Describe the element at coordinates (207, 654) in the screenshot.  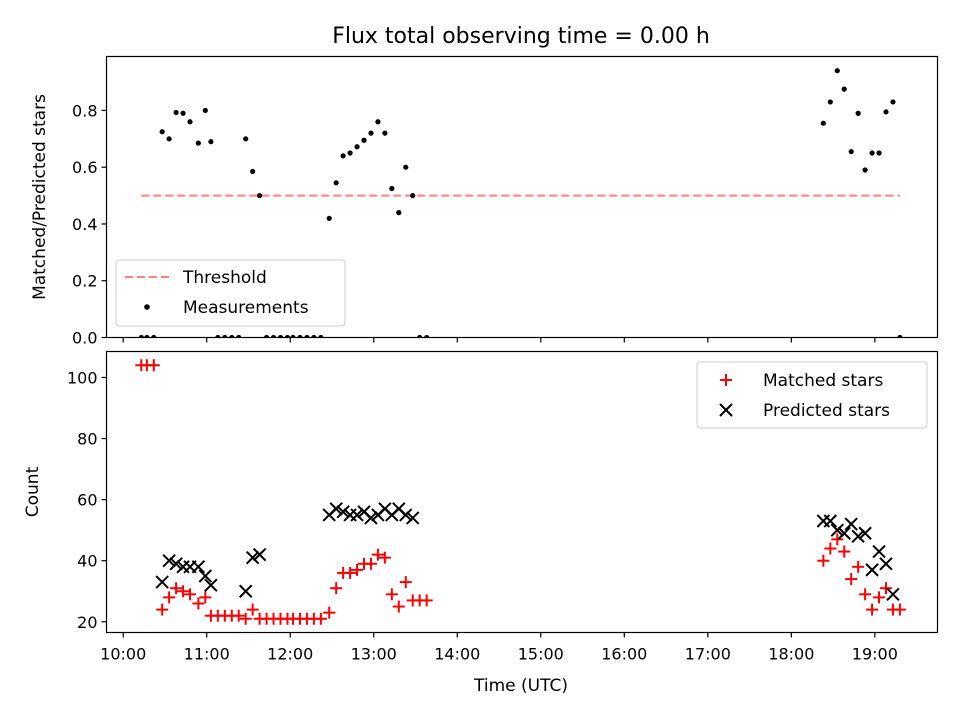
I see `x-tick-label: 11:00` at that location.